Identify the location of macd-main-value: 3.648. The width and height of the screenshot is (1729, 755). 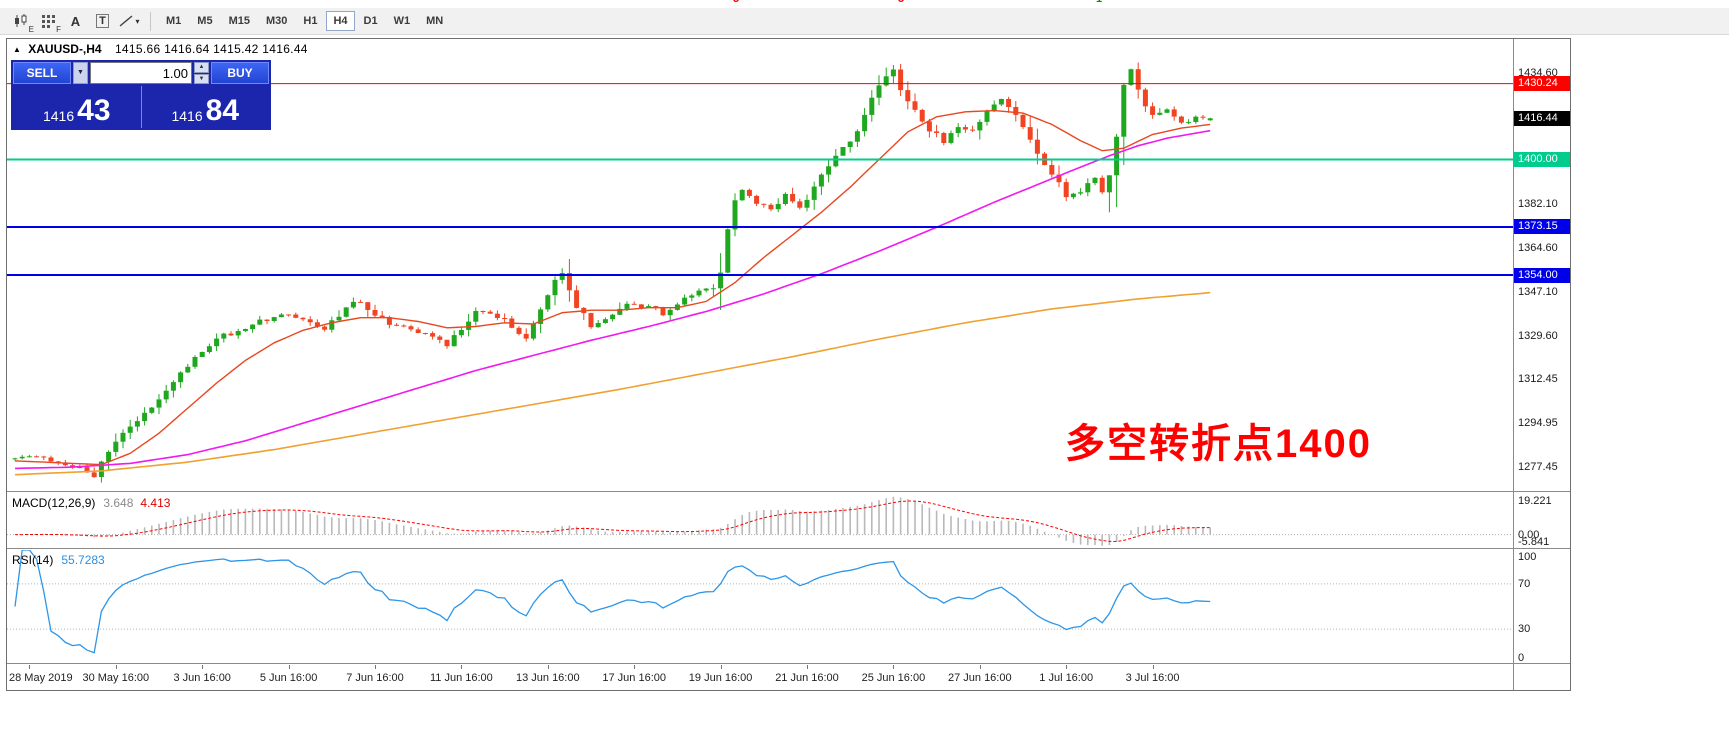
(118, 503).